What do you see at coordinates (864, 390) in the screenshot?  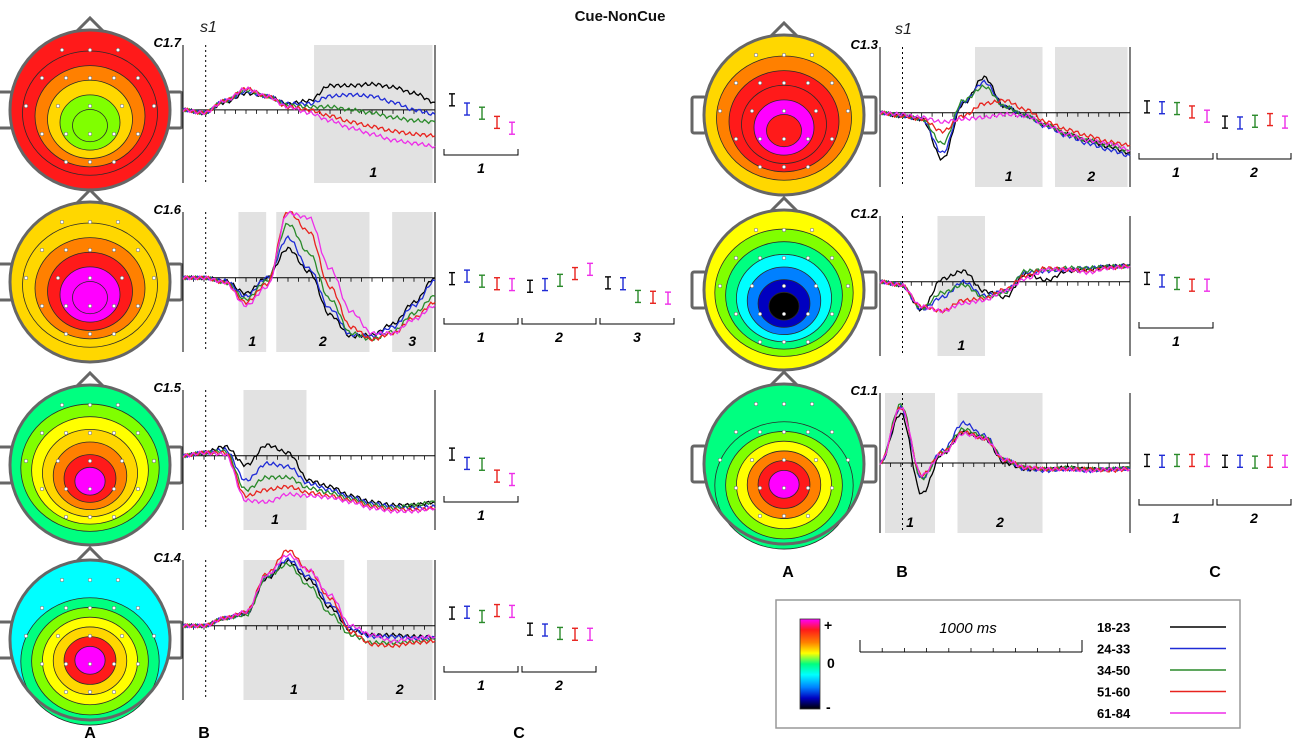 I see `component-label: C1.1` at bounding box center [864, 390].